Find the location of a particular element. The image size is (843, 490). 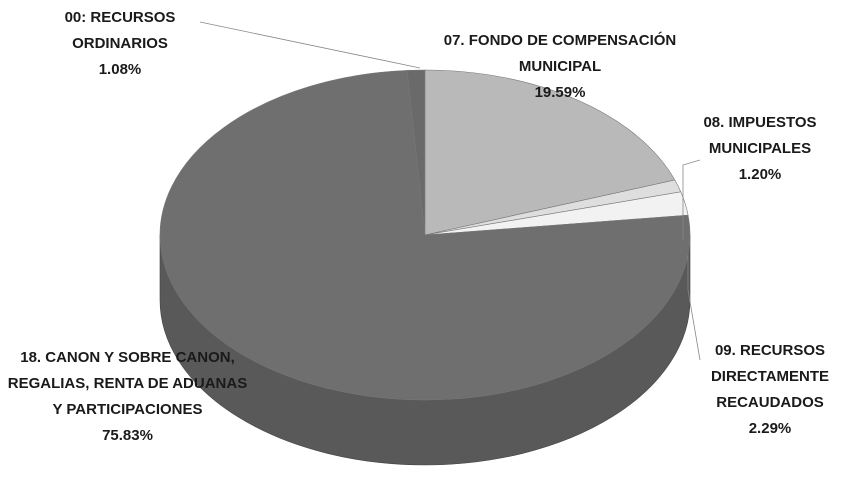

slice-label: 00: RECURSOS ORDINARIOS 1.08% is located at coordinates (120, 44).